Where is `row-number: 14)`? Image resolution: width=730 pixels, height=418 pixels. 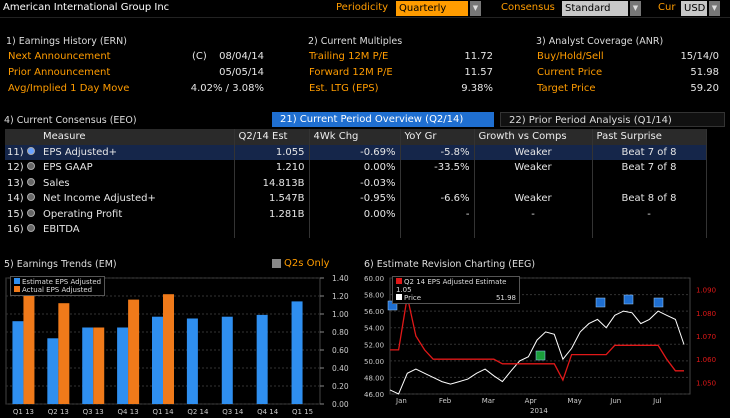 row-number: 14) is located at coordinates (15, 199).